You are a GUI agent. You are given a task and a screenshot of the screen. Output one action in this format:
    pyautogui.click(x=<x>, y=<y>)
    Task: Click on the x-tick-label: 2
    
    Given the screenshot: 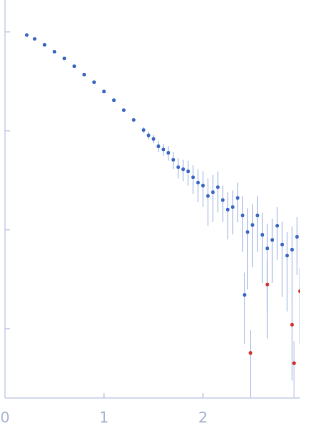 What is the action you would take?
    pyautogui.click(x=203, y=418)
    